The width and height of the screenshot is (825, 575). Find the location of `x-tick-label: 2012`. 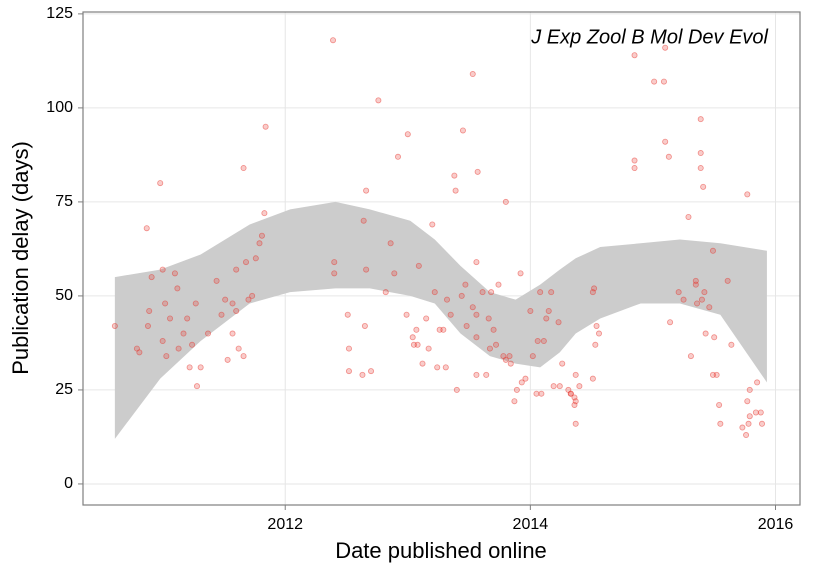

x-tick-label: 2012 is located at coordinates (285, 524).